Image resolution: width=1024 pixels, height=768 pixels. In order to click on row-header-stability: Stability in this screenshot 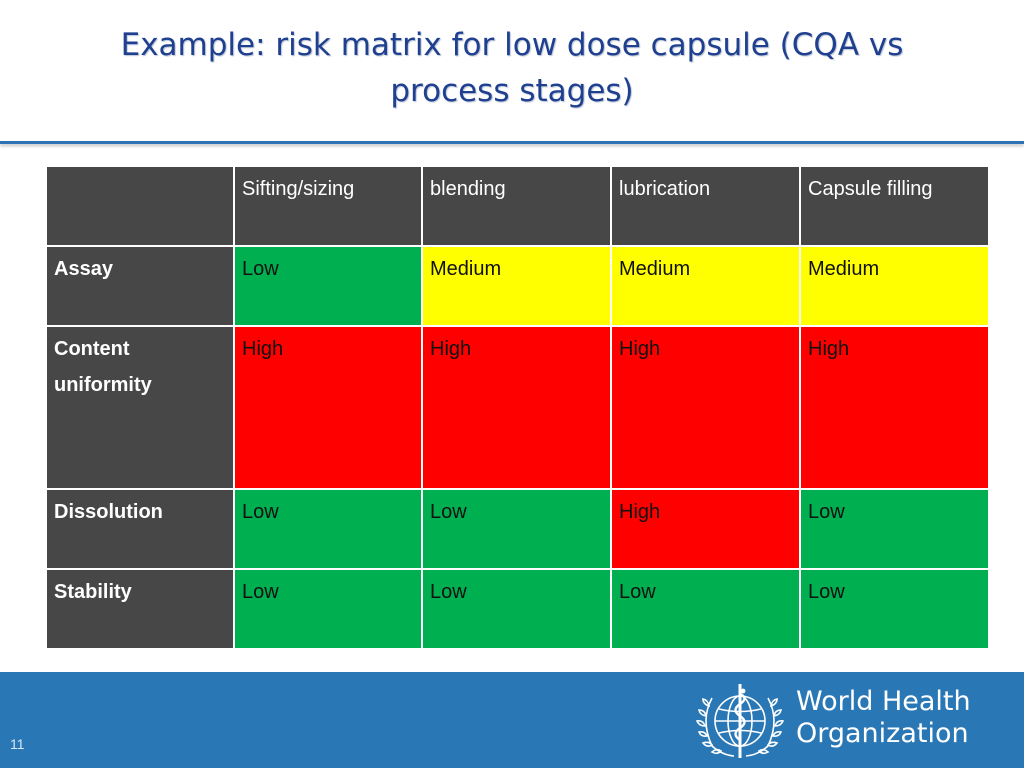, I will do `click(140, 609)`.